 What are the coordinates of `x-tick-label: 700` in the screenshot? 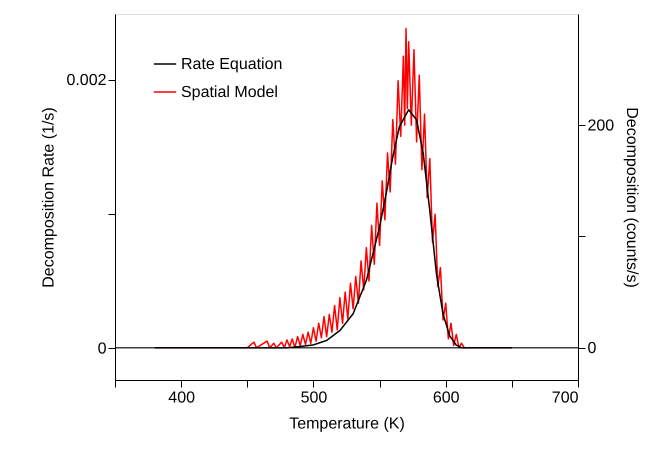 It's located at (565, 398).